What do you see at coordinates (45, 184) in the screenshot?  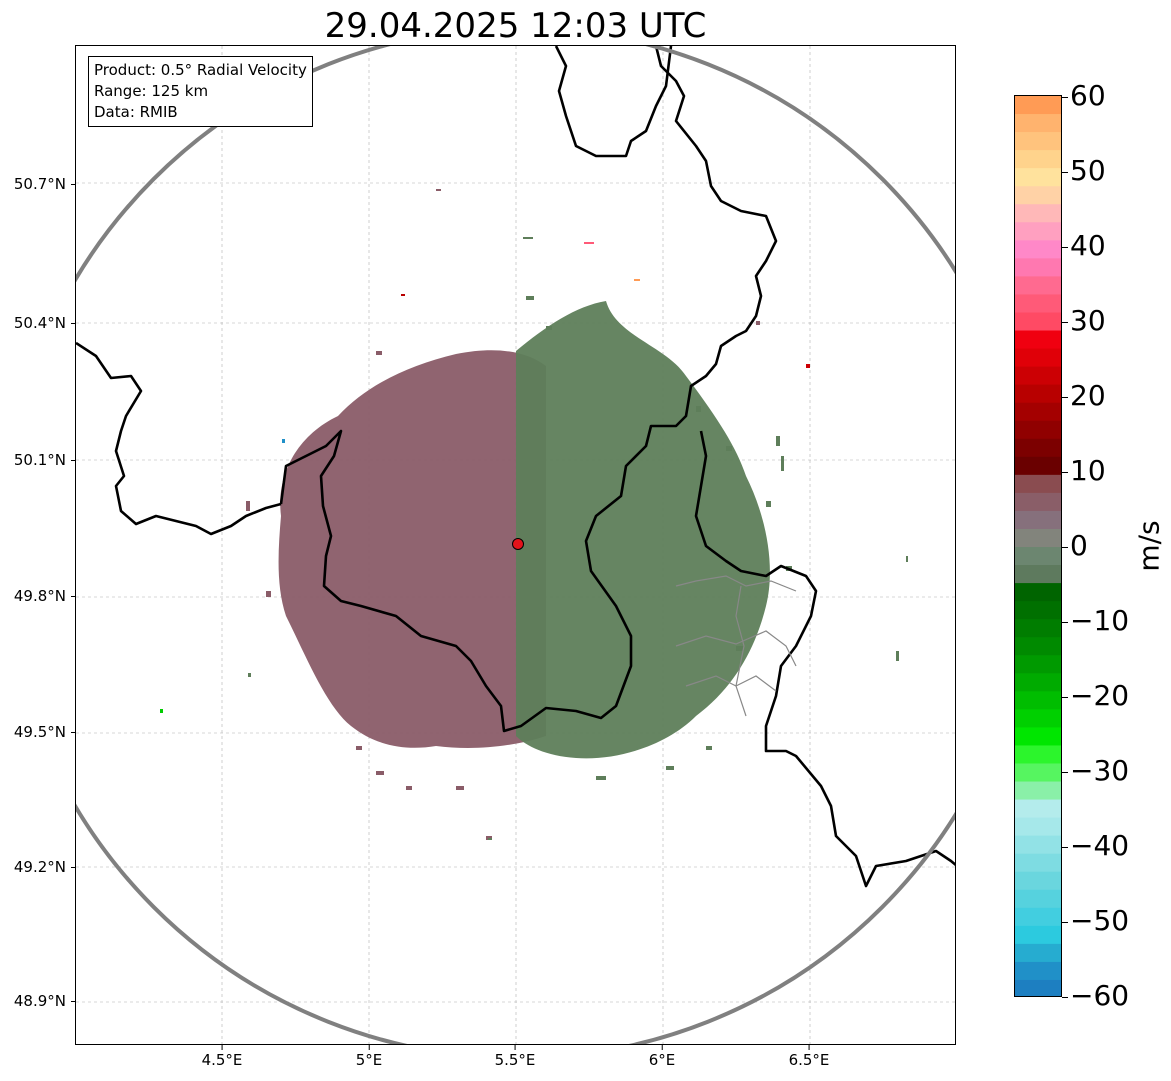 I see `lat-tick: 50.7°N` at bounding box center [45, 184].